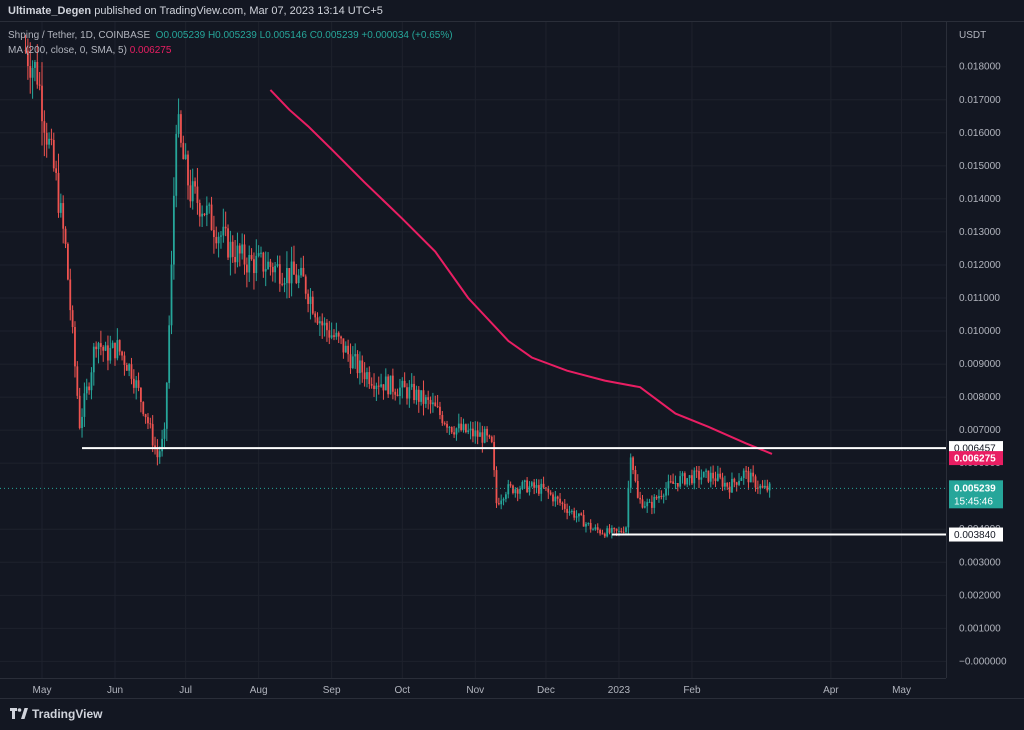 This screenshot has height=730, width=1024. What do you see at coordinates (976, 494) in the screenshot?
I see `last-price-tag` at bounding box center [976, 494].